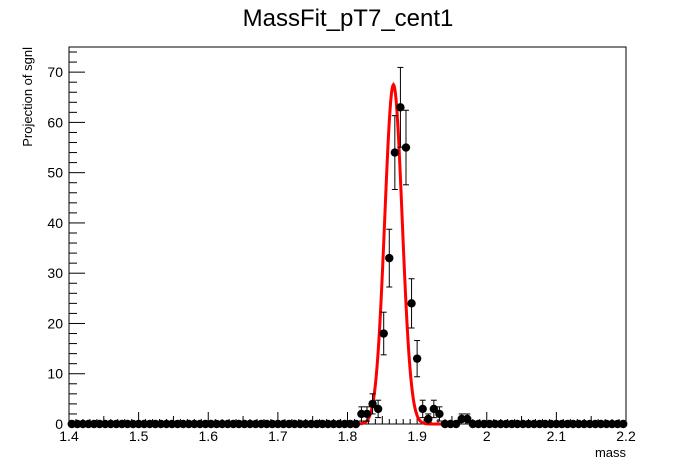 This screenshot has height=472, width=696. What do you see at coordinates (55, 72) in the screenshot?
I see `y-tick-label: 70` at bounding box center [55, 72].